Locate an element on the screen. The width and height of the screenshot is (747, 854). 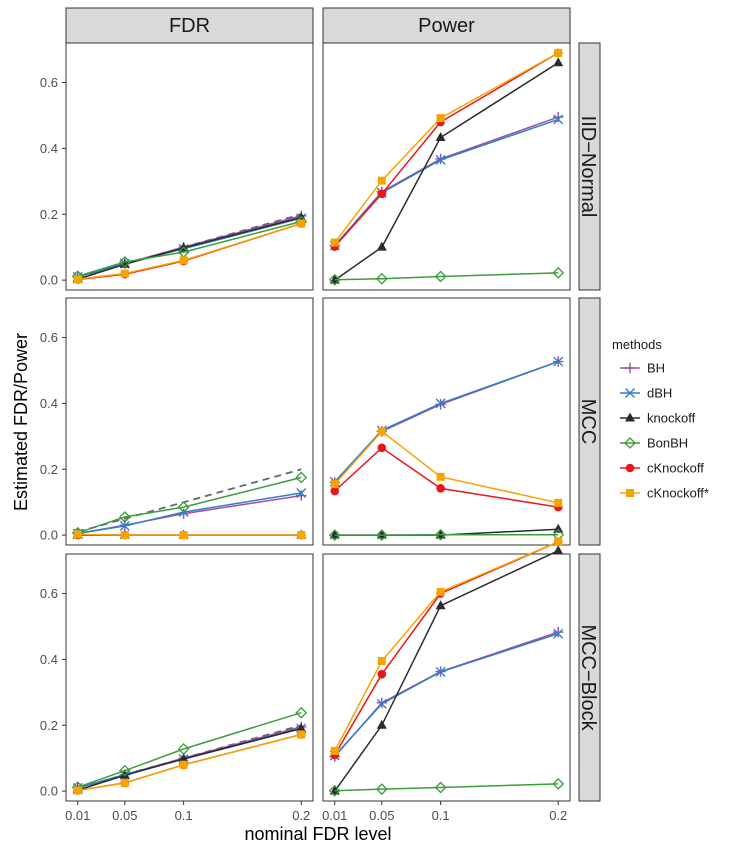
strip-col-power: Power is located at coordinates (446, 25).